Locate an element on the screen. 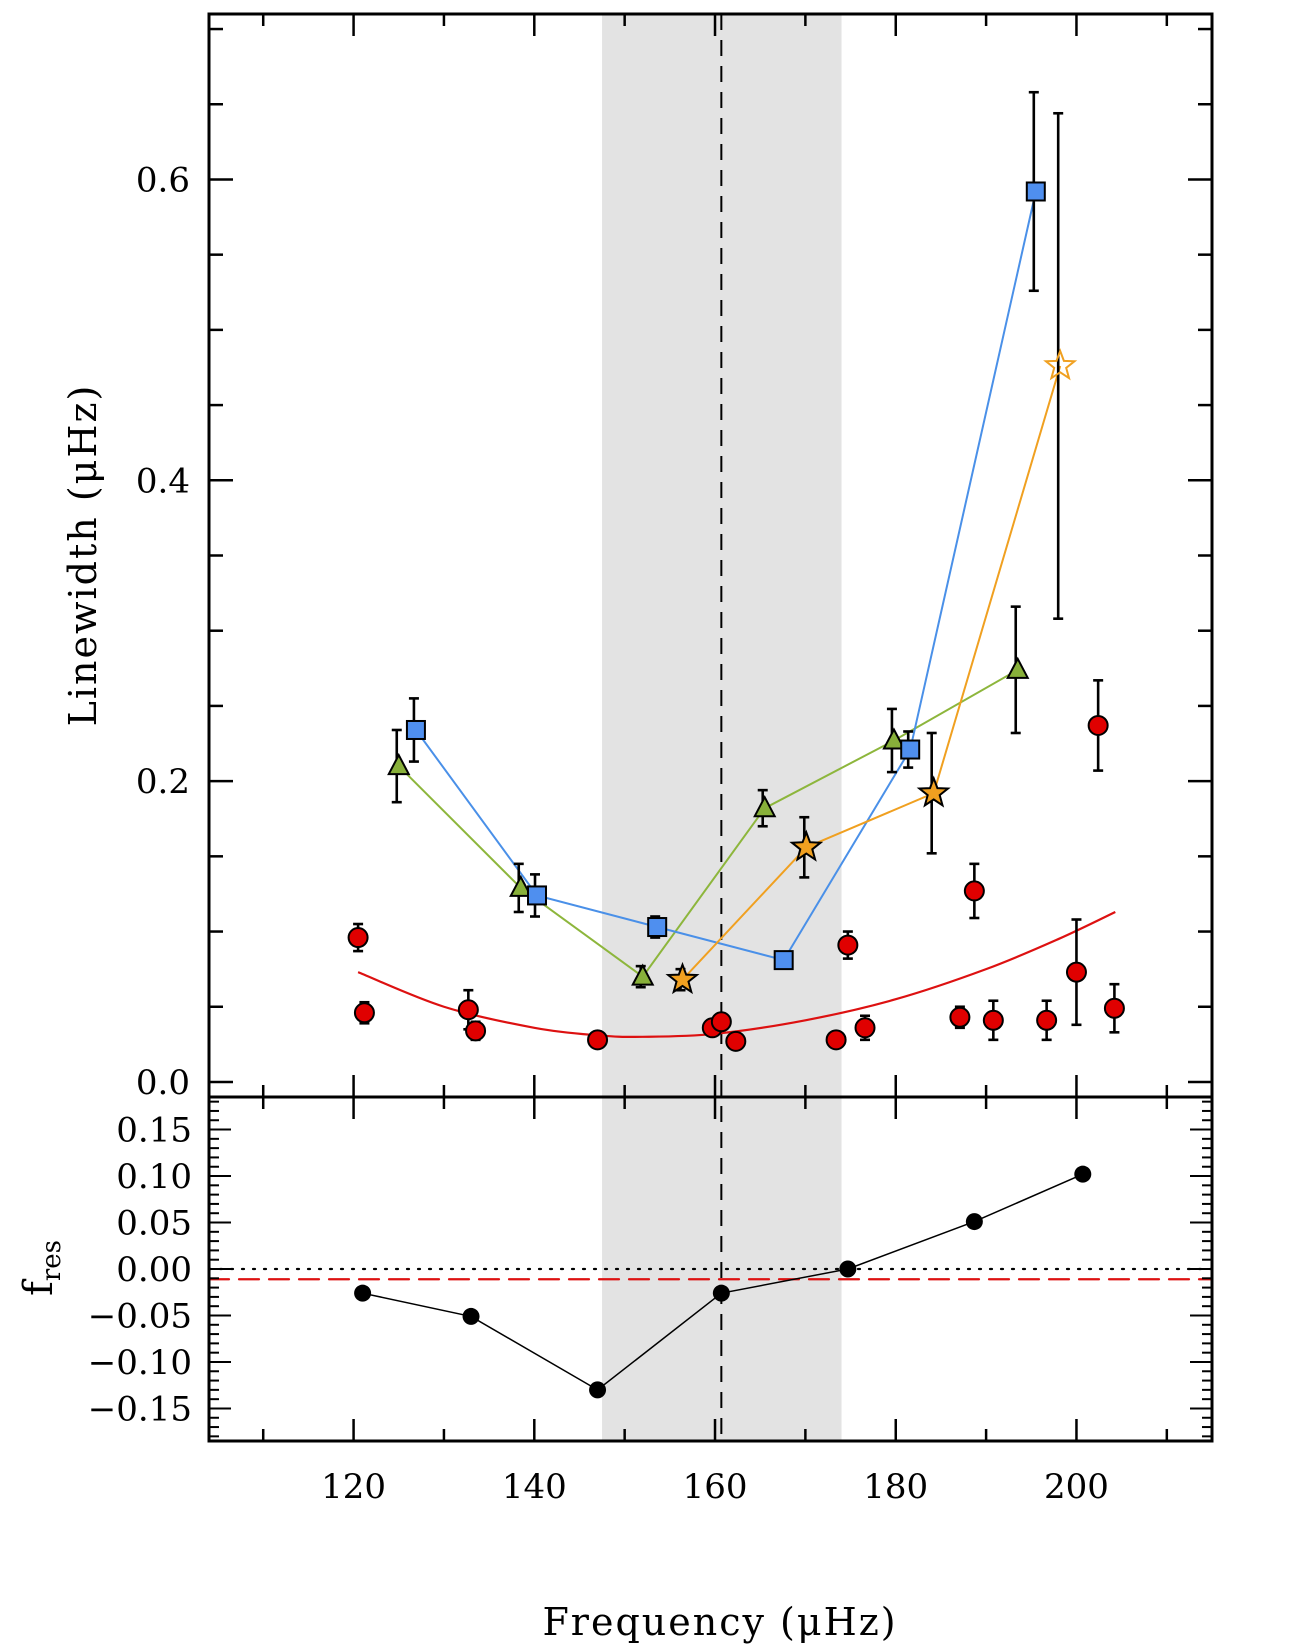  y-tick-label-bottom: 0.15 is located at coordinates (154, 1131).